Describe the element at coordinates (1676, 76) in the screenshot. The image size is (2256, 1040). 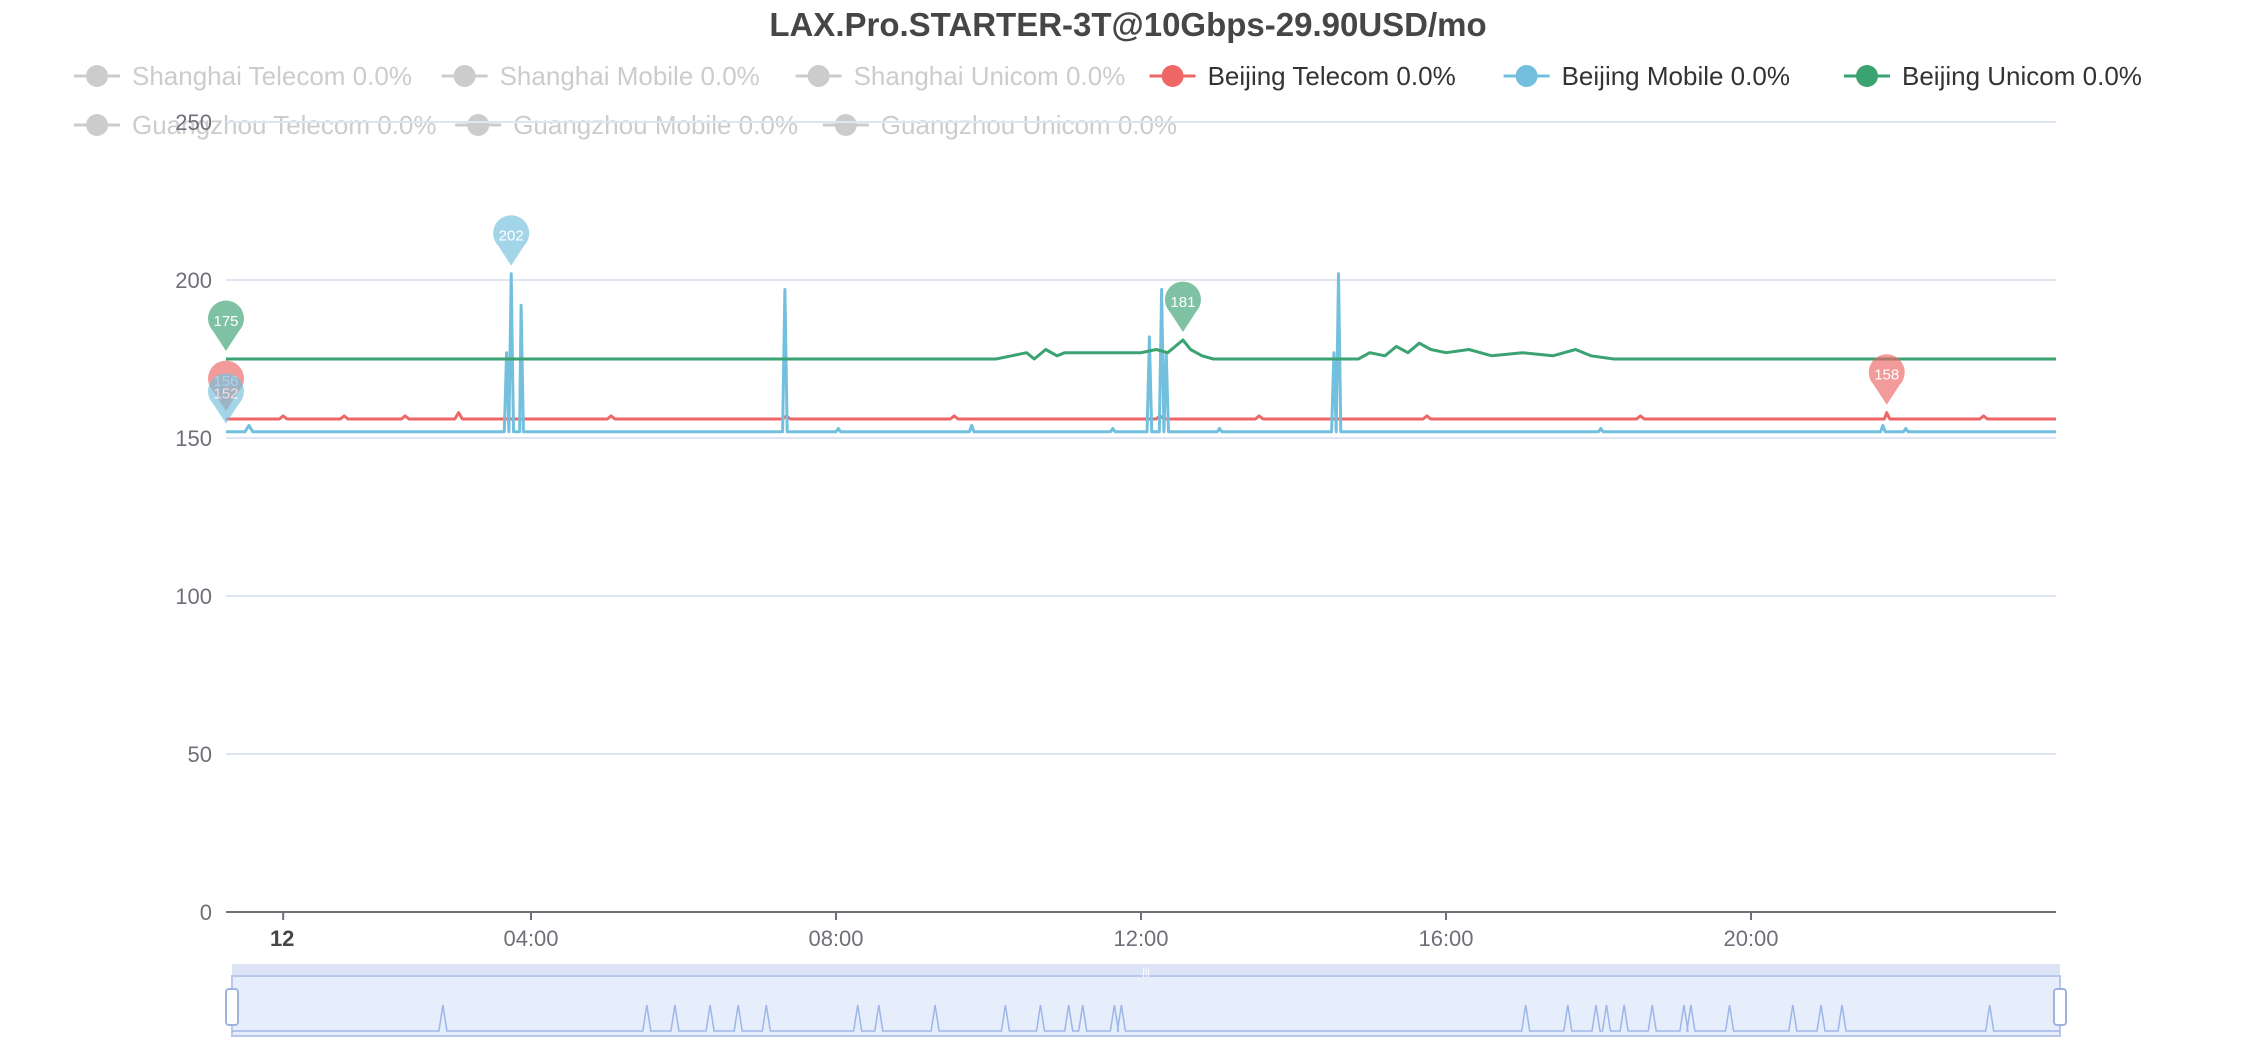
I see `legend-label: Beijing Mobile 0.0%` at that location.